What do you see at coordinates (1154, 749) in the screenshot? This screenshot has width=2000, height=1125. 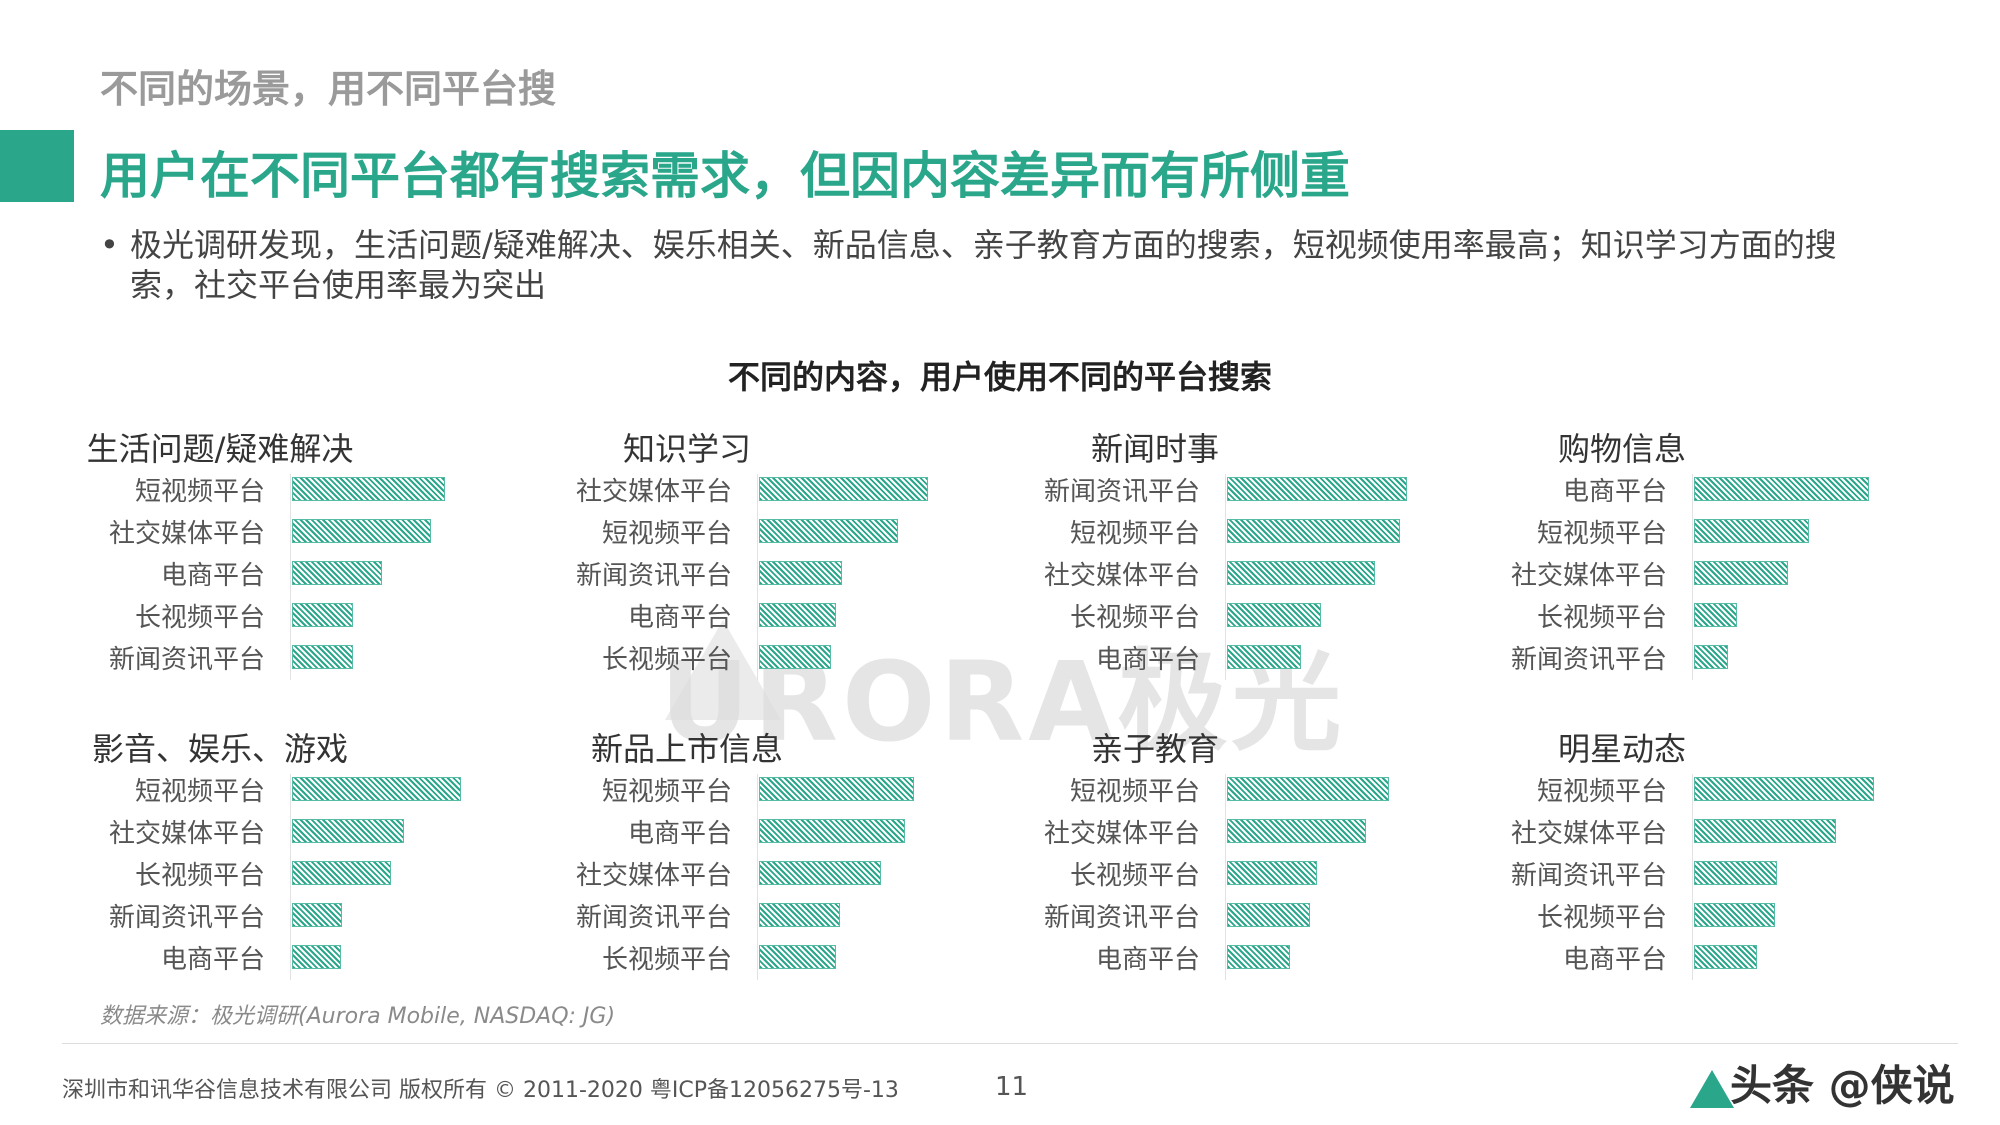 I see `panel-title: 亲子教育` at bounding box center [1154, 749].